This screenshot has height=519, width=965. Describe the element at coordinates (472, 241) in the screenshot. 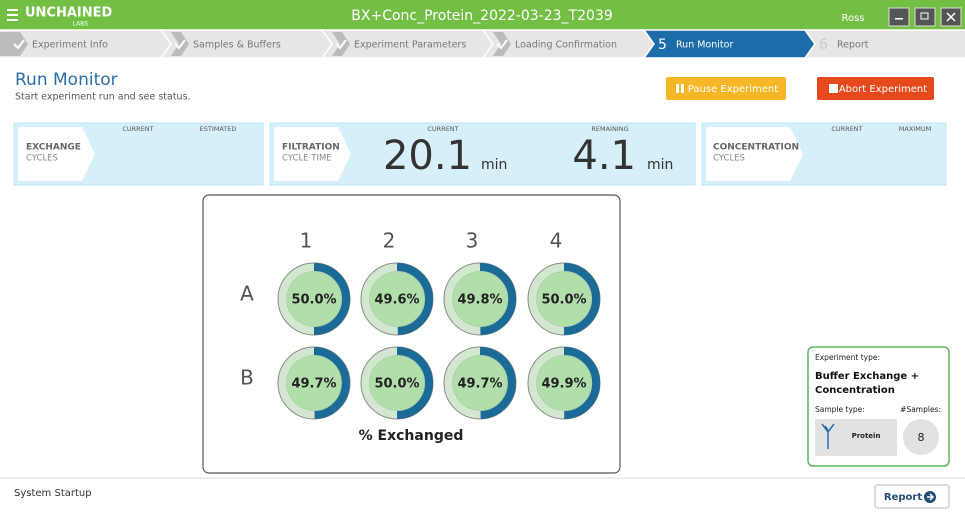

I see `column-label: 3` at that location.